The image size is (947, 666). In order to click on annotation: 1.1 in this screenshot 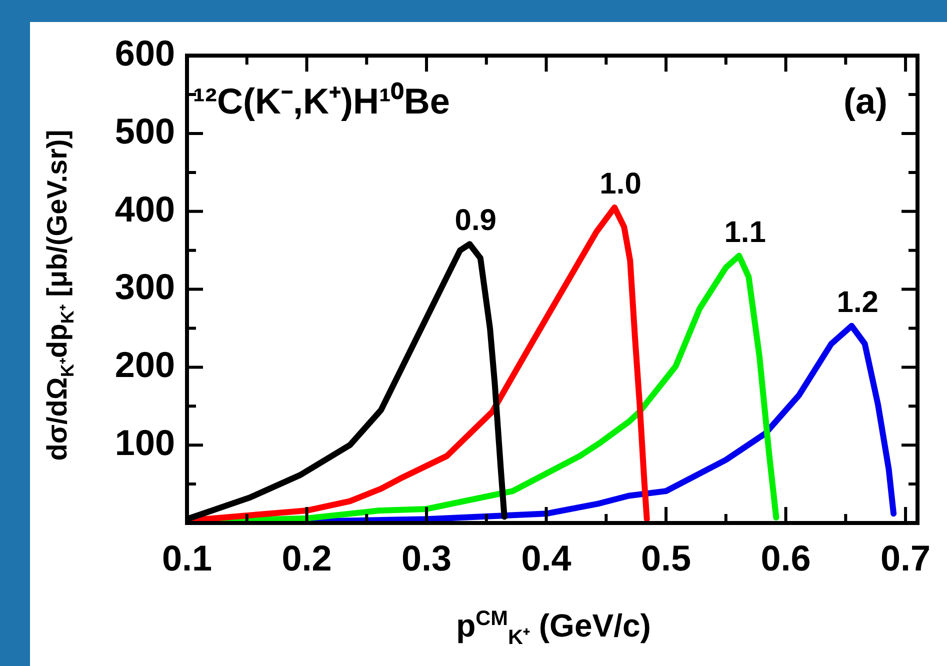, I will do `click(745, 232)`.